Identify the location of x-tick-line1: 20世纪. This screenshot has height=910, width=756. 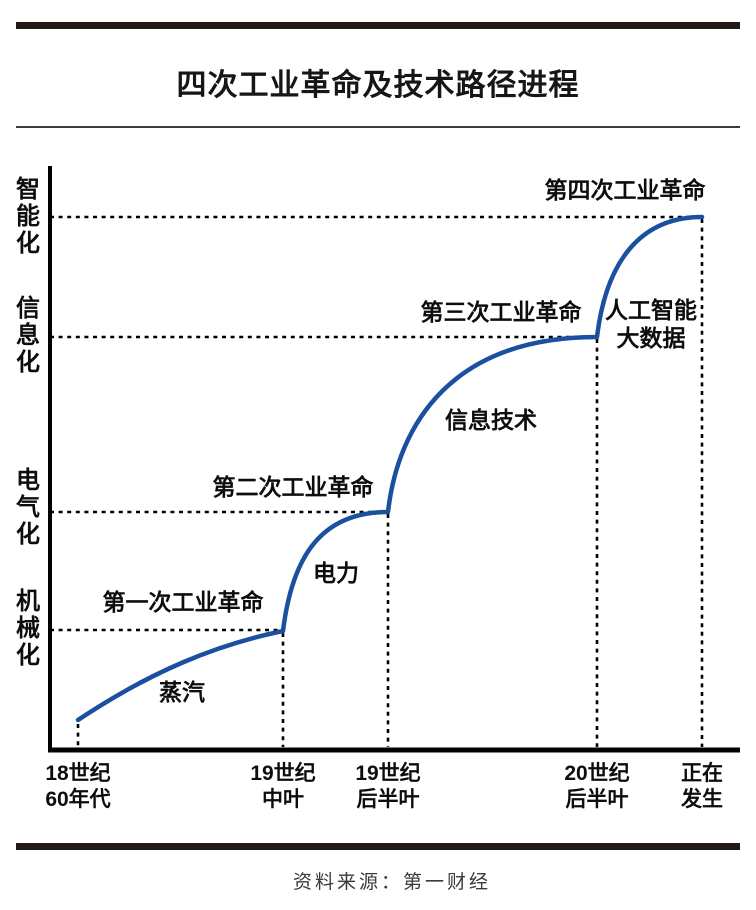
(597, 773).